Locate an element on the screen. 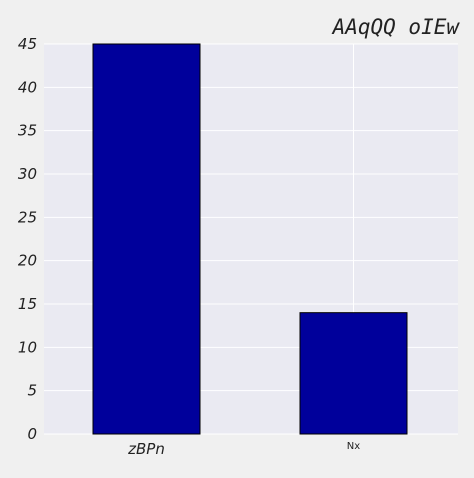  y-tick-label: 0 is located at coordinates (32, 434).